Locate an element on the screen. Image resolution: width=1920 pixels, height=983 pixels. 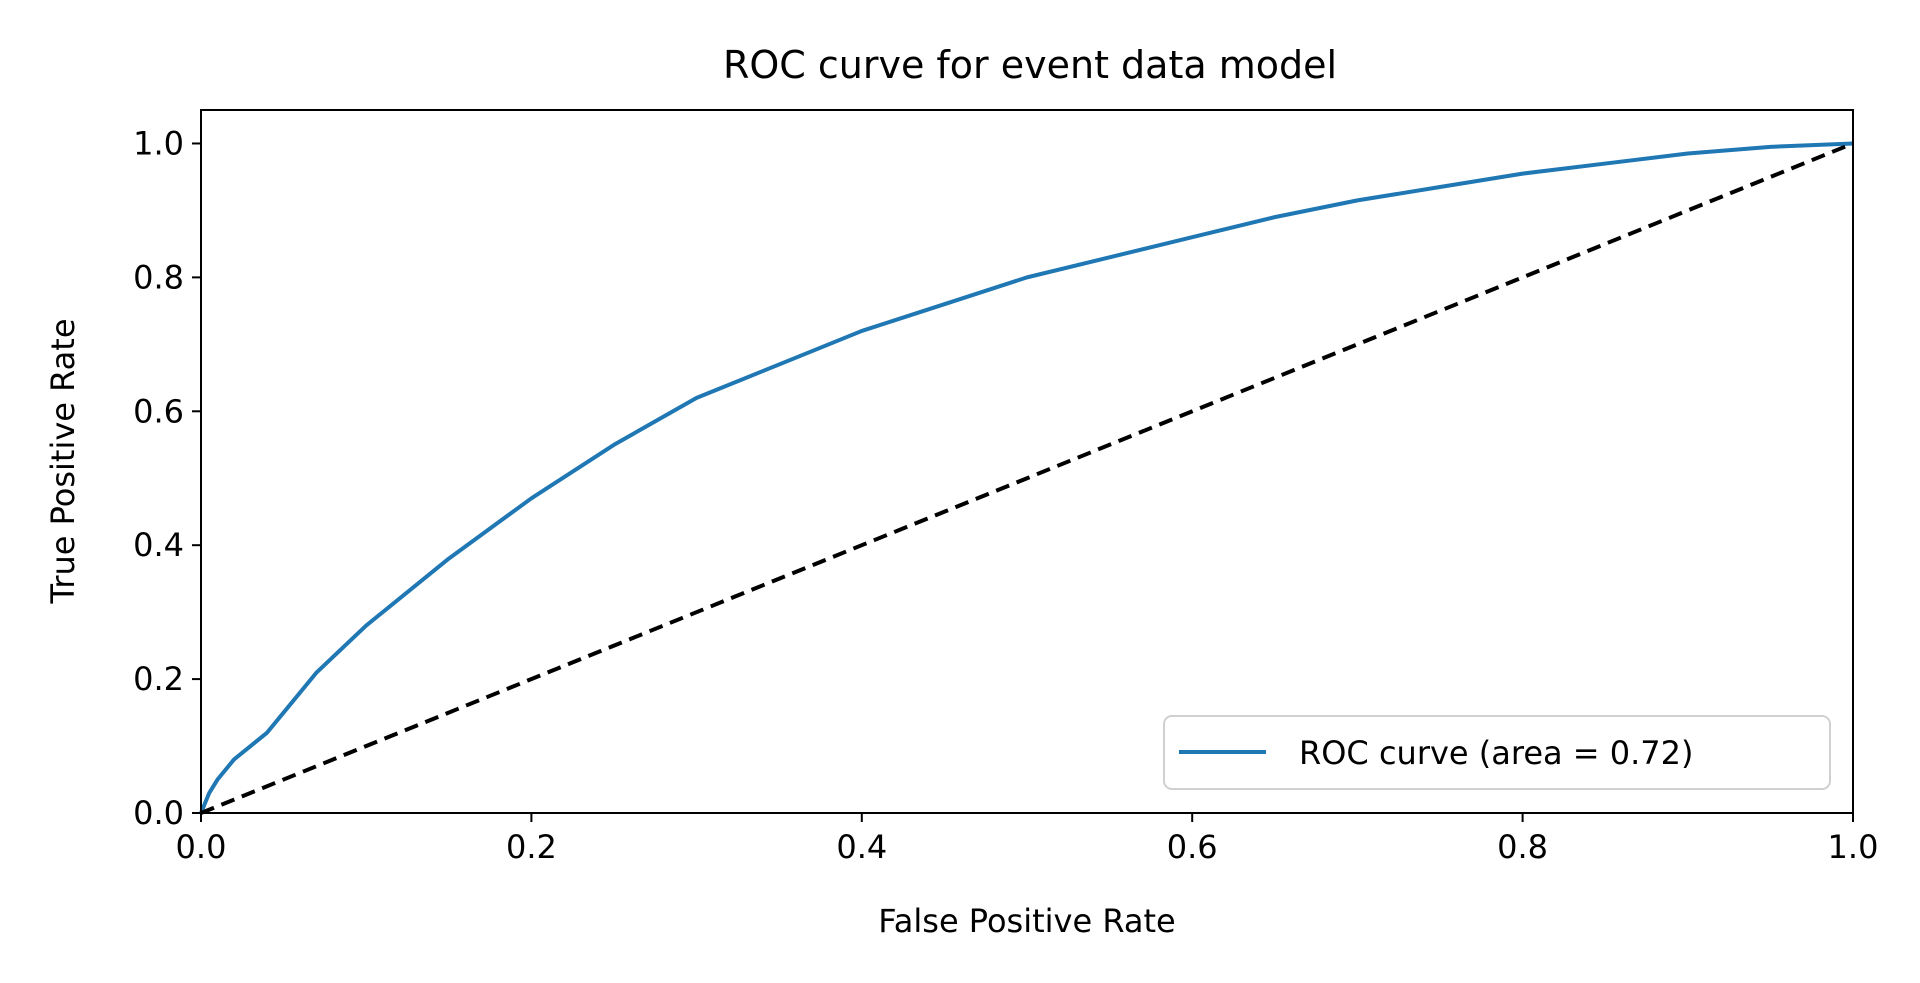
x-tick-label: 0.0 is located at coordinates (201, 847).